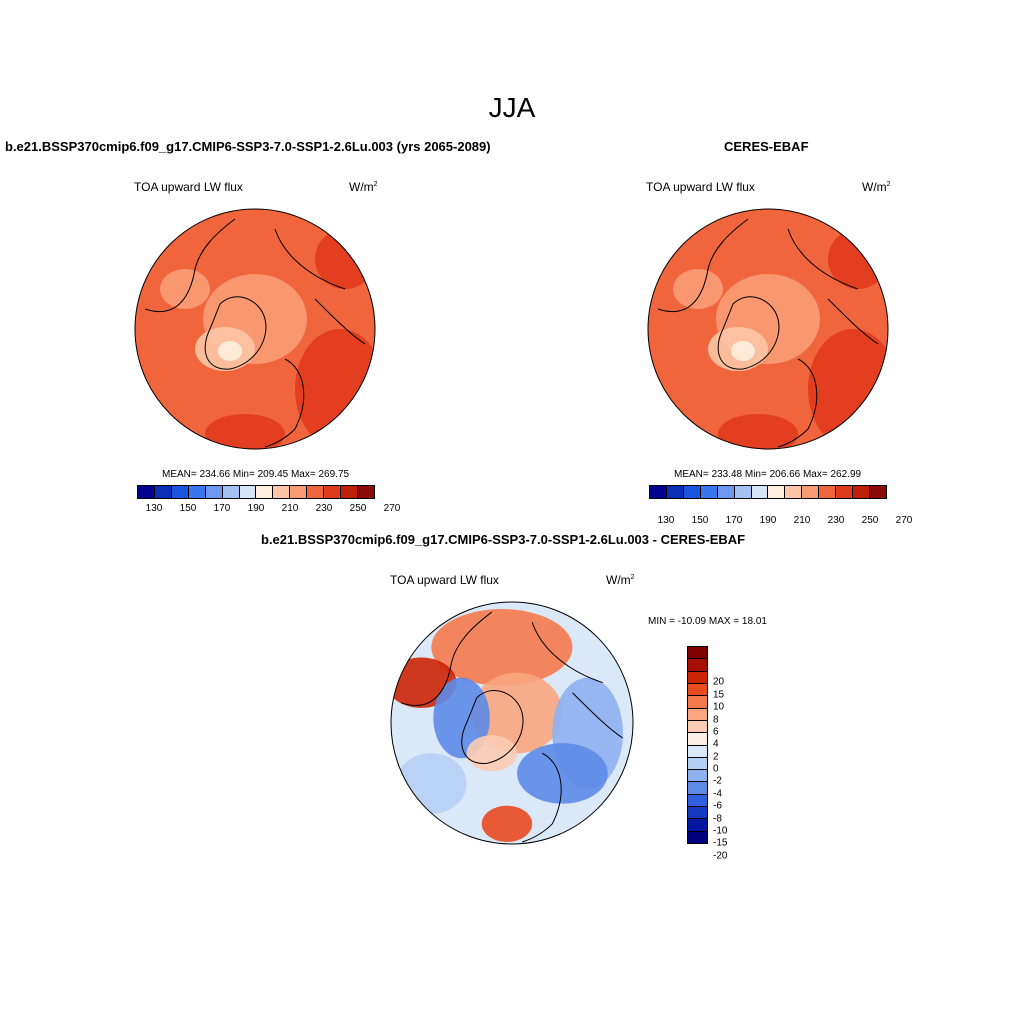 The height and width of the screenshot is (1024, 1024). What do you see at coordinates (719, 695) in the screenshot?
I see `colorbar-tick-label: 15` at bounding box center [719, 695].